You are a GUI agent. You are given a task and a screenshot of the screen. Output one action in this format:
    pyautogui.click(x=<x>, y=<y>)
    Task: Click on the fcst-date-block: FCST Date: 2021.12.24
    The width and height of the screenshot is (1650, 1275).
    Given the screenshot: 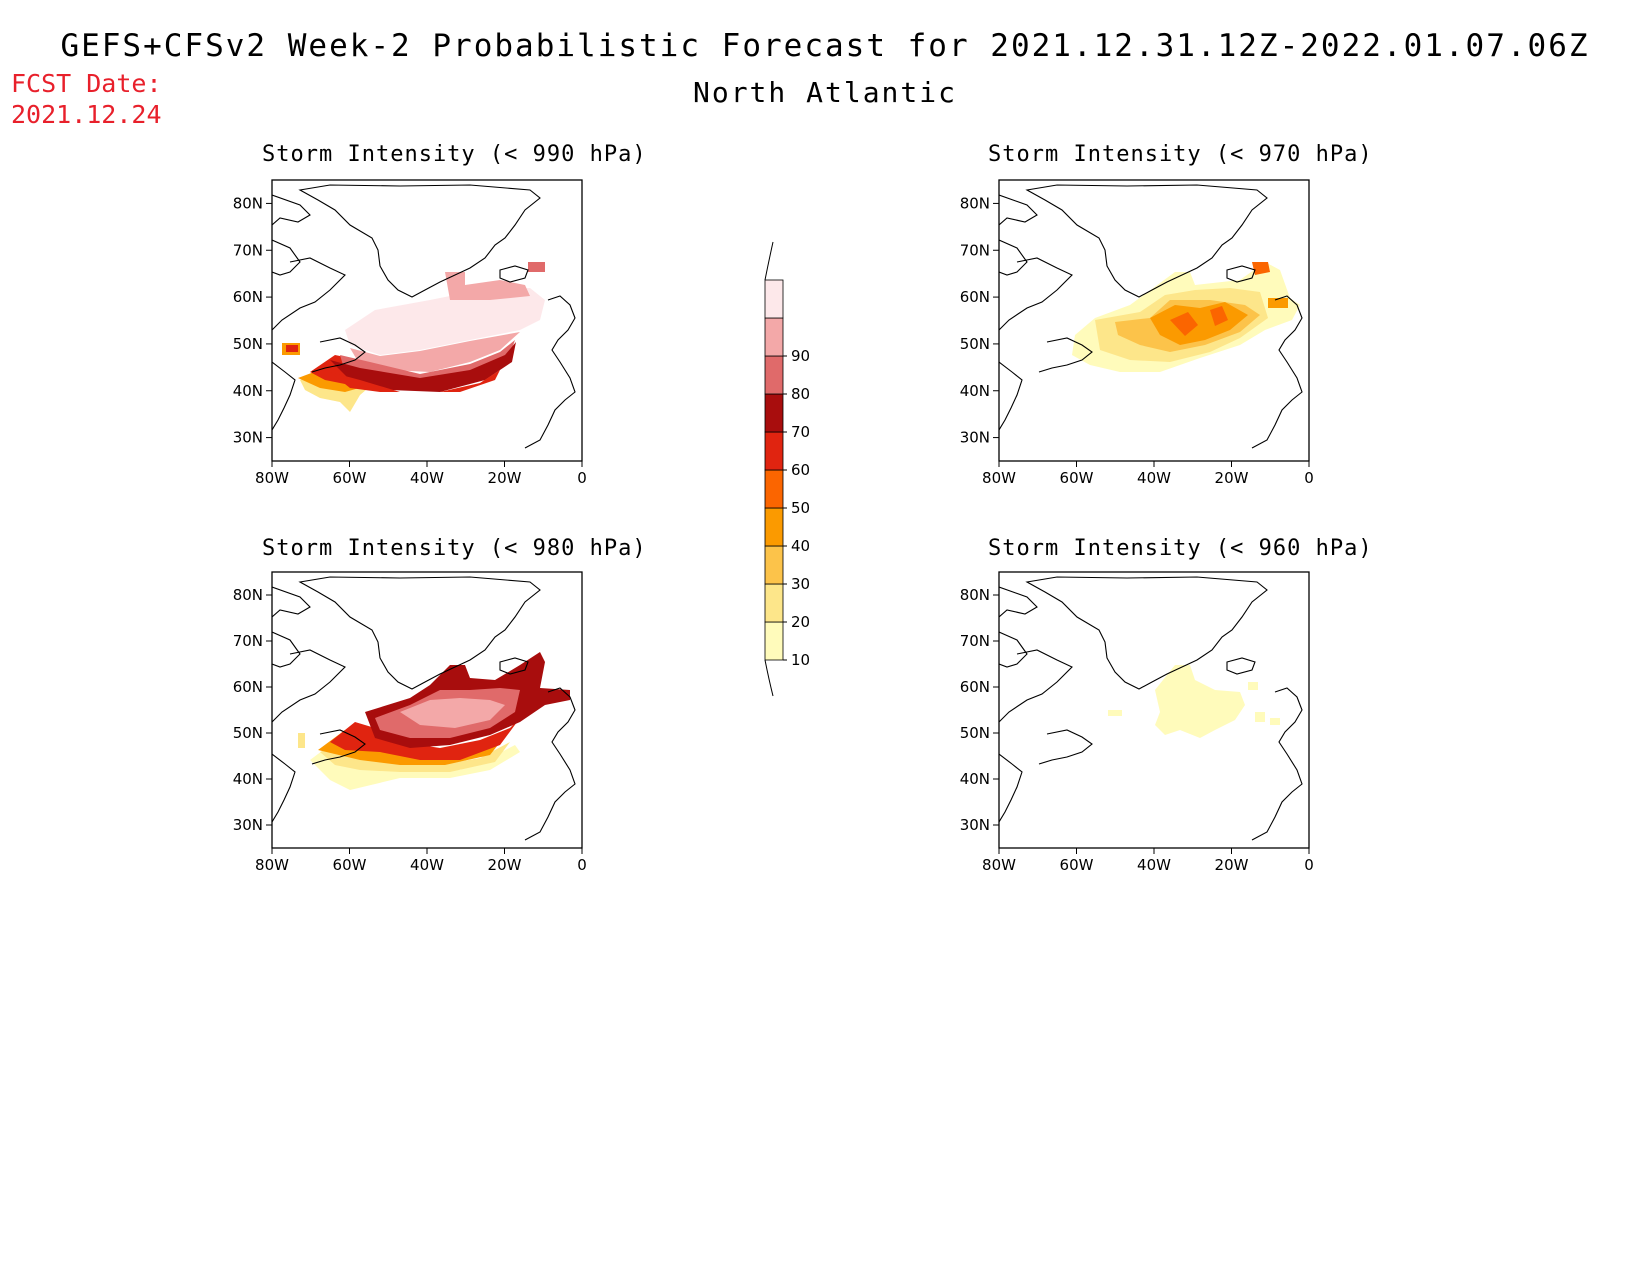 What is the action you would take?
    pyautogui.click(x=86, y=99)
    